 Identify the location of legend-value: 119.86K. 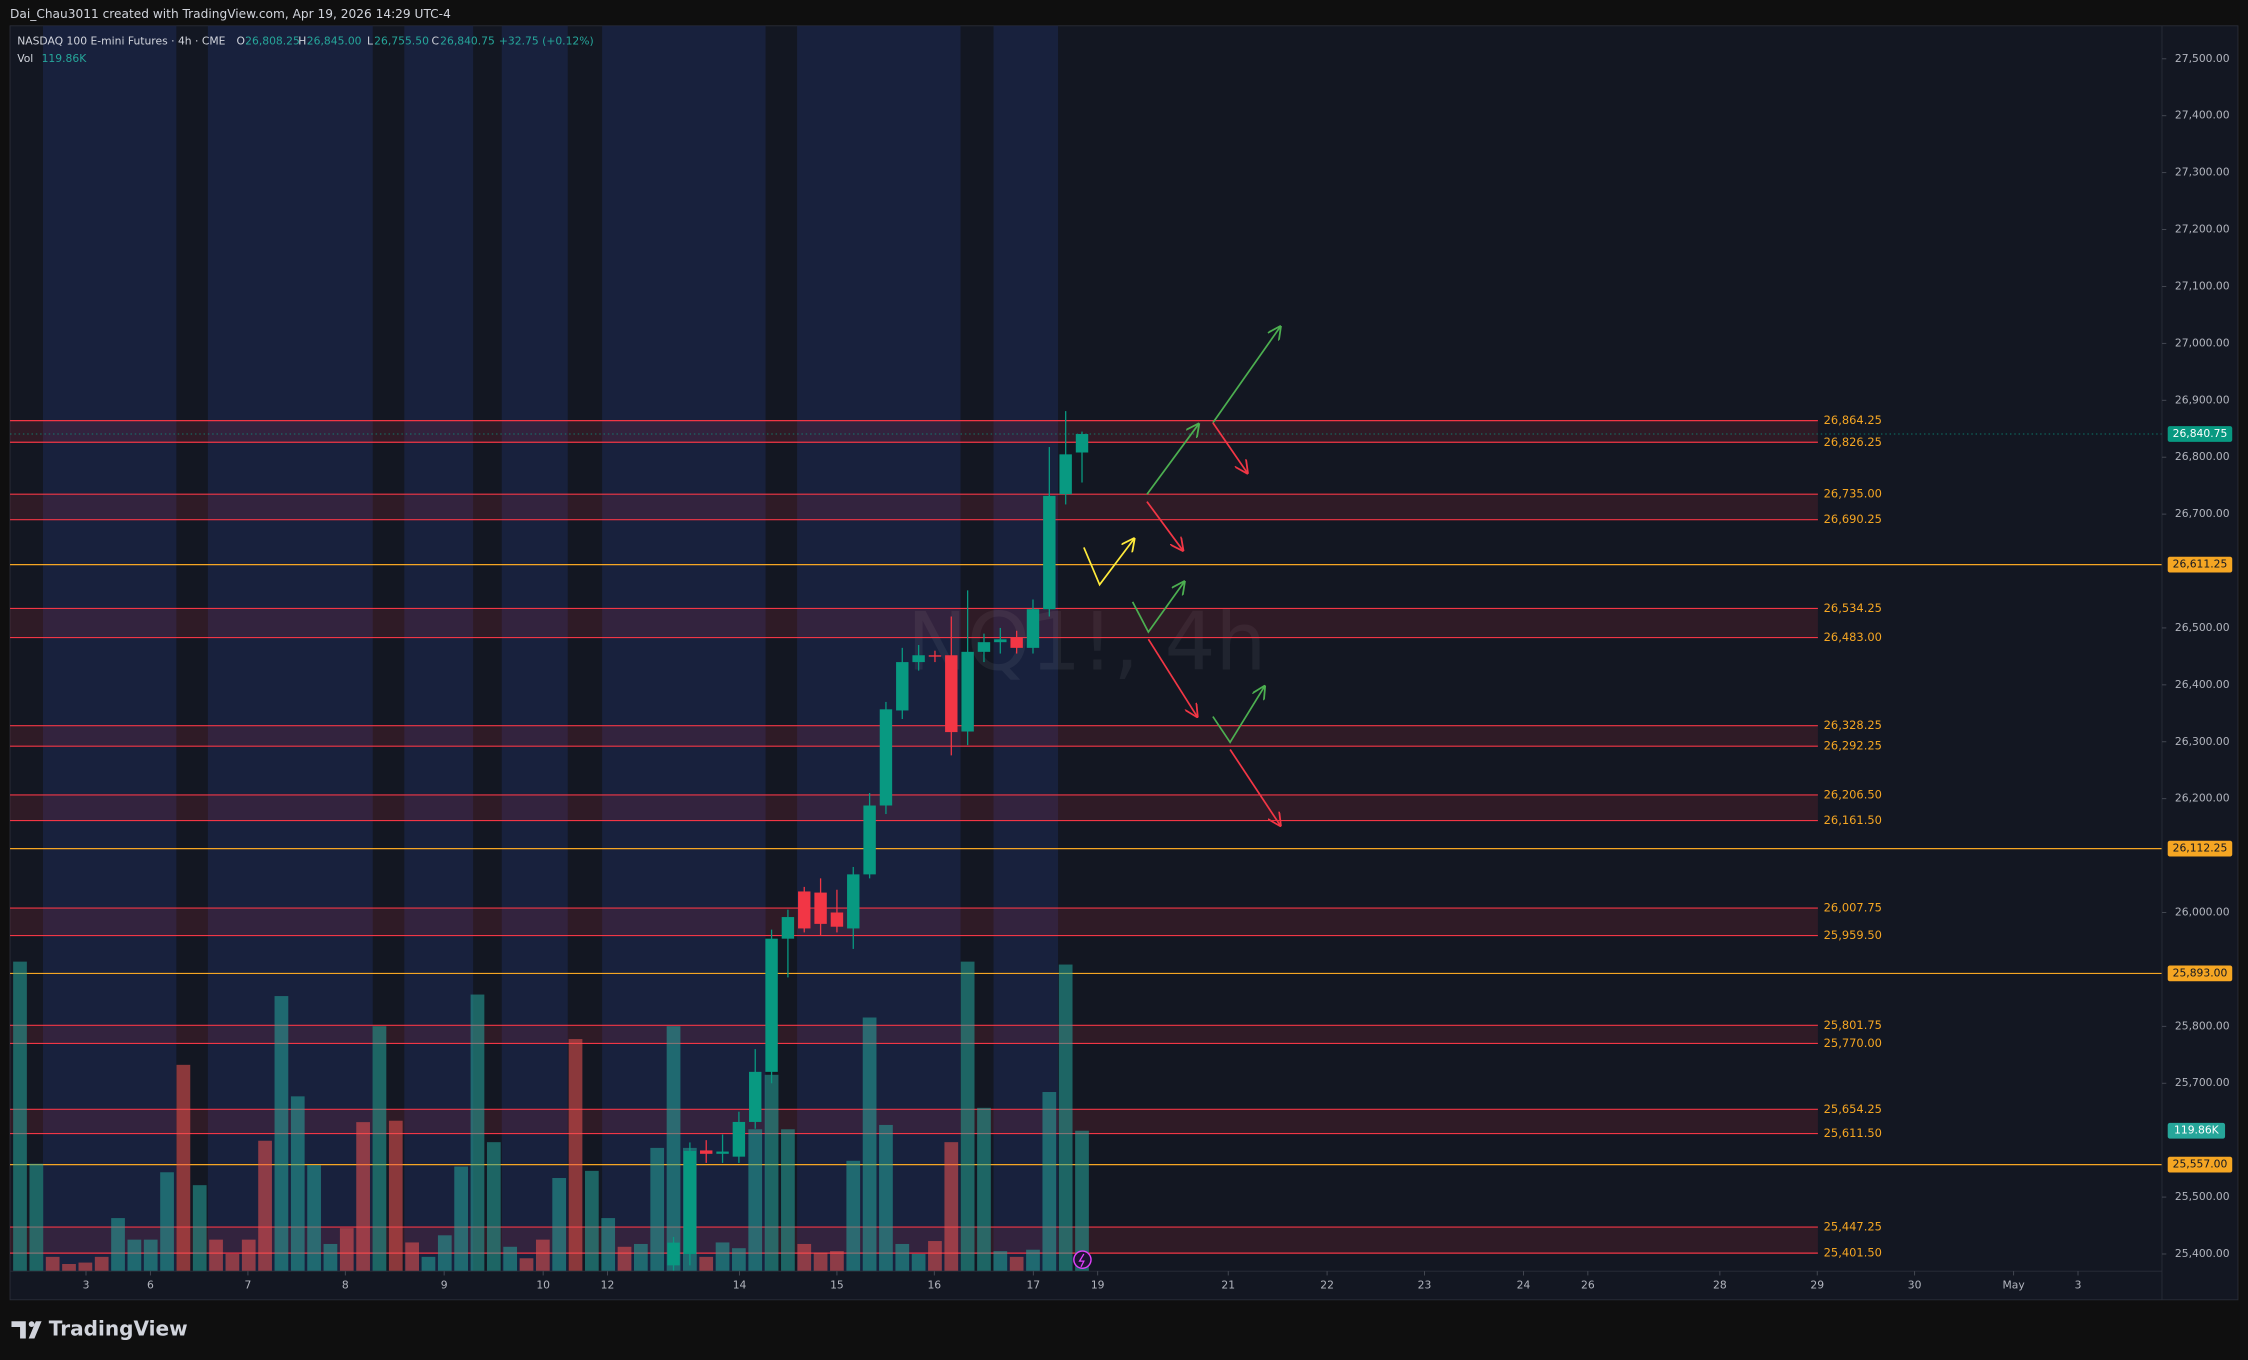
(65, 58).